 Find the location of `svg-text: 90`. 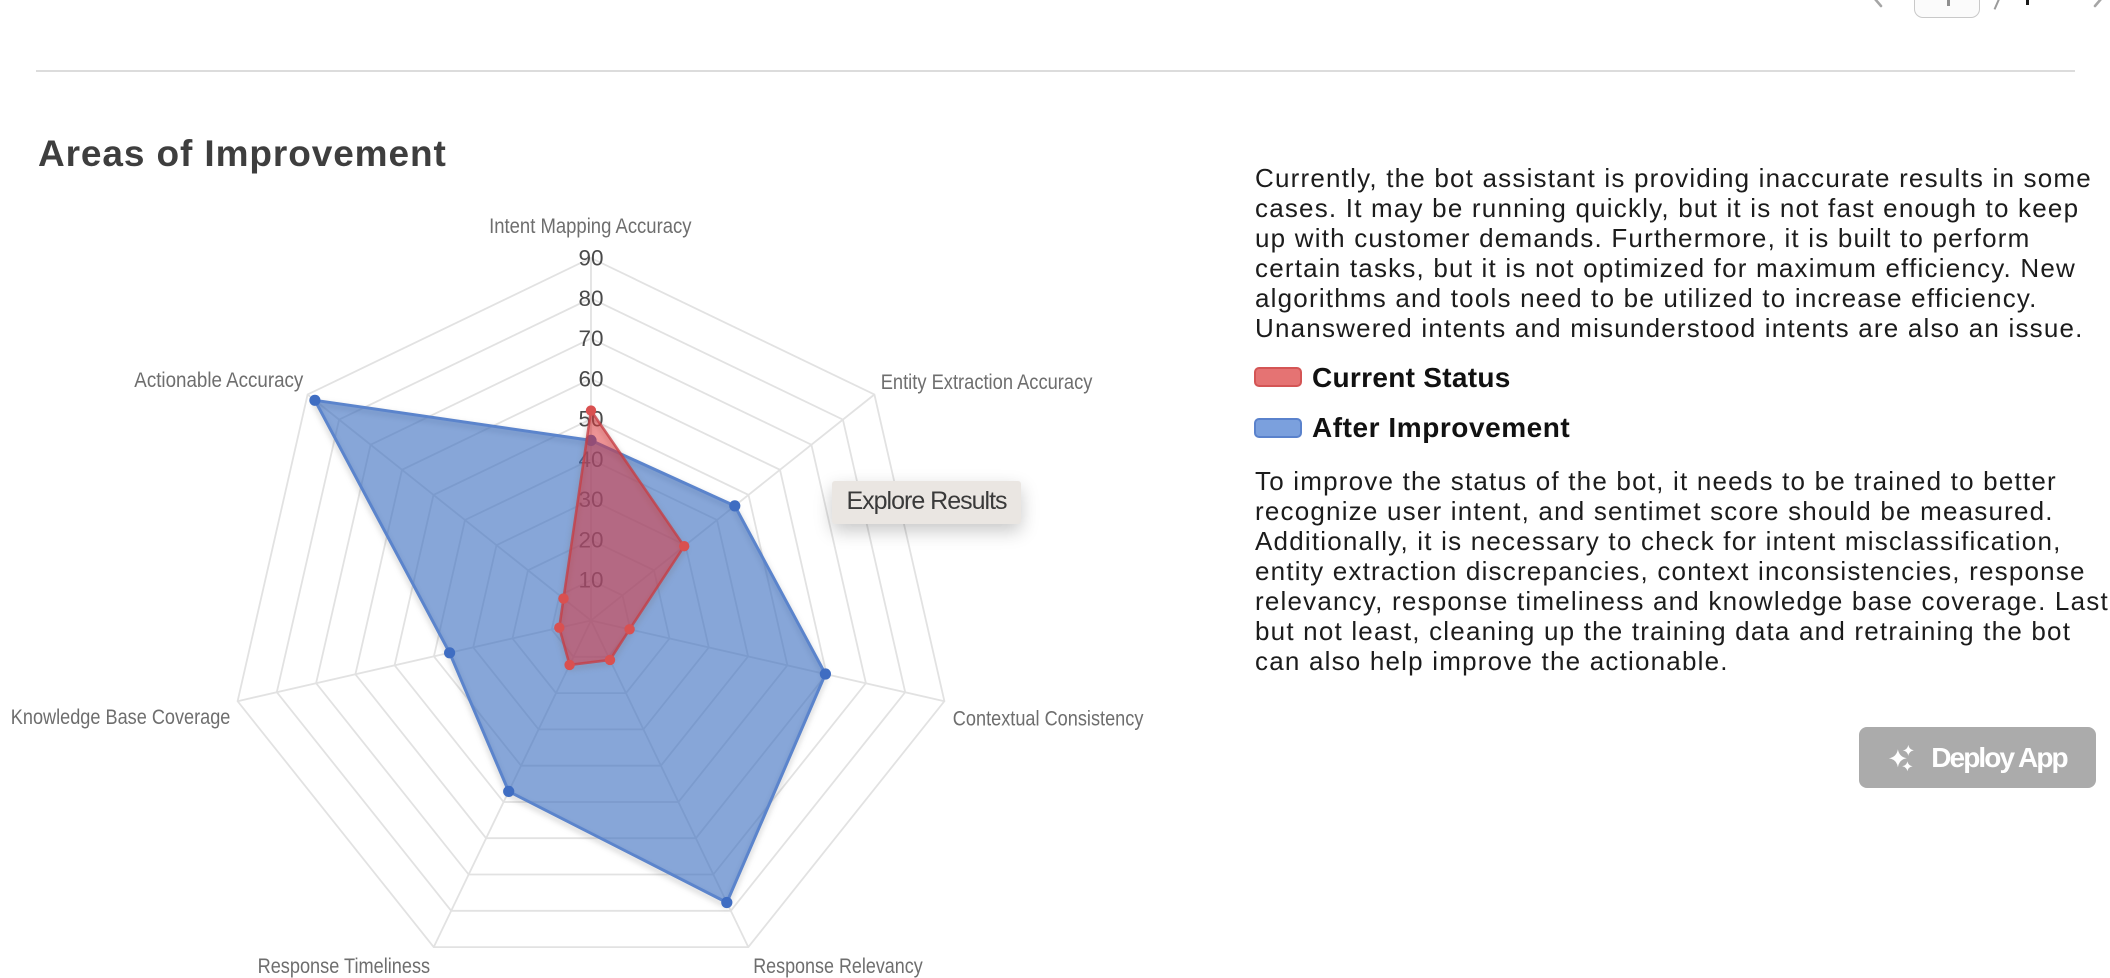

svg-text: 90 is located at coordinates (590, 258).